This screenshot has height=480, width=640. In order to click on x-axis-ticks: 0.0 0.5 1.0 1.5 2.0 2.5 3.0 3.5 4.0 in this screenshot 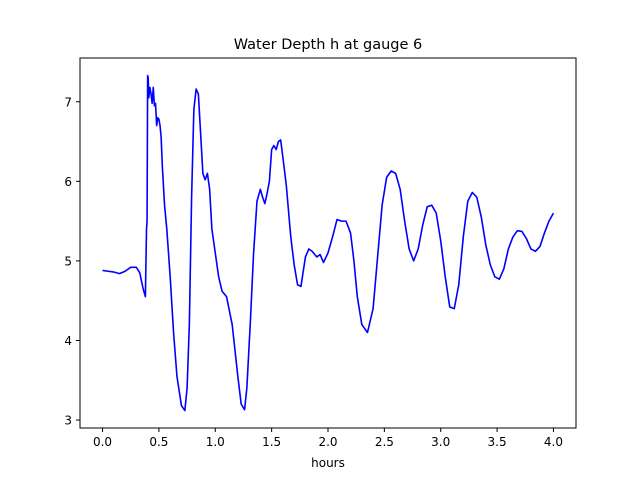, I will do `click(328, 438)`.